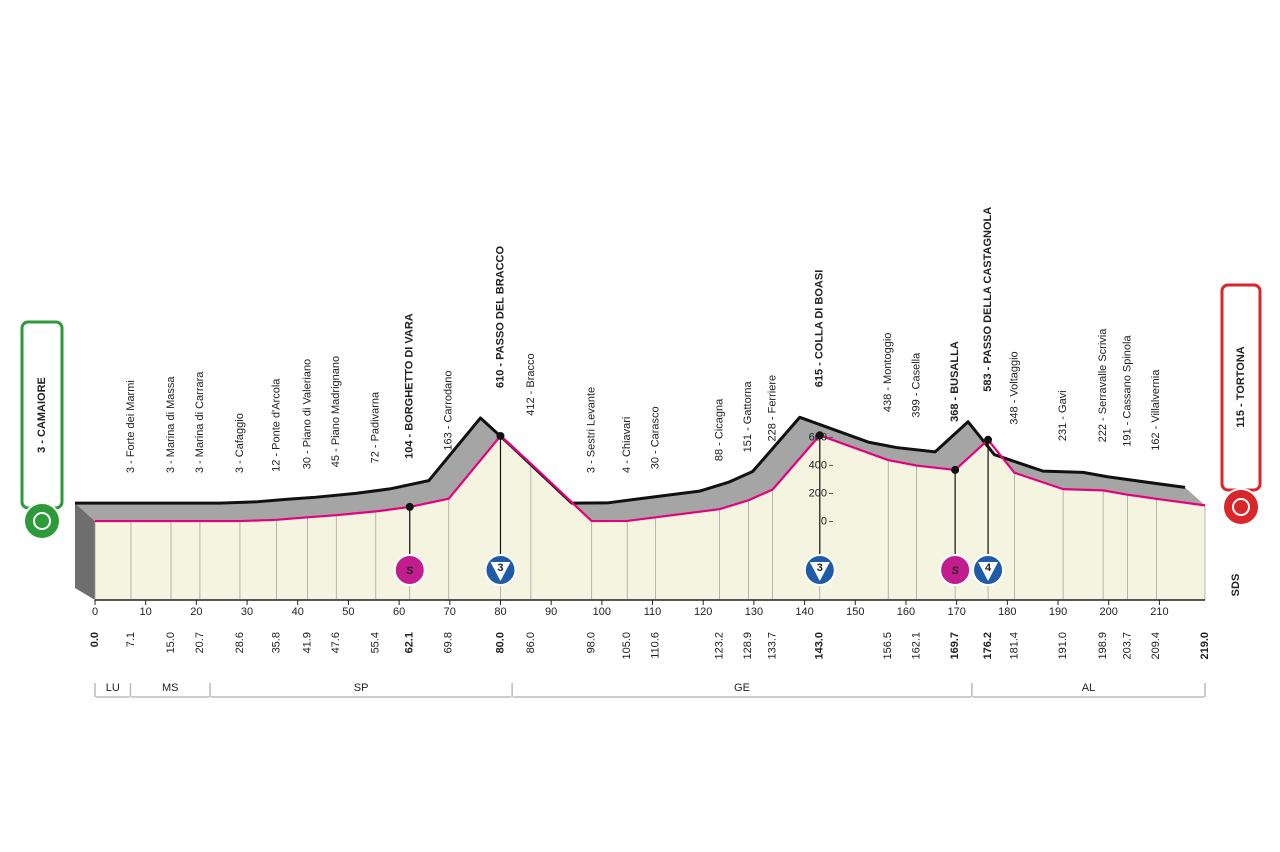 The height and width of the screenshot is (852, 1280). Describe the element at coordinates (1156, 410) in the screenshot. I see `waypoint-label: 162 - Villalvernia` at that location.